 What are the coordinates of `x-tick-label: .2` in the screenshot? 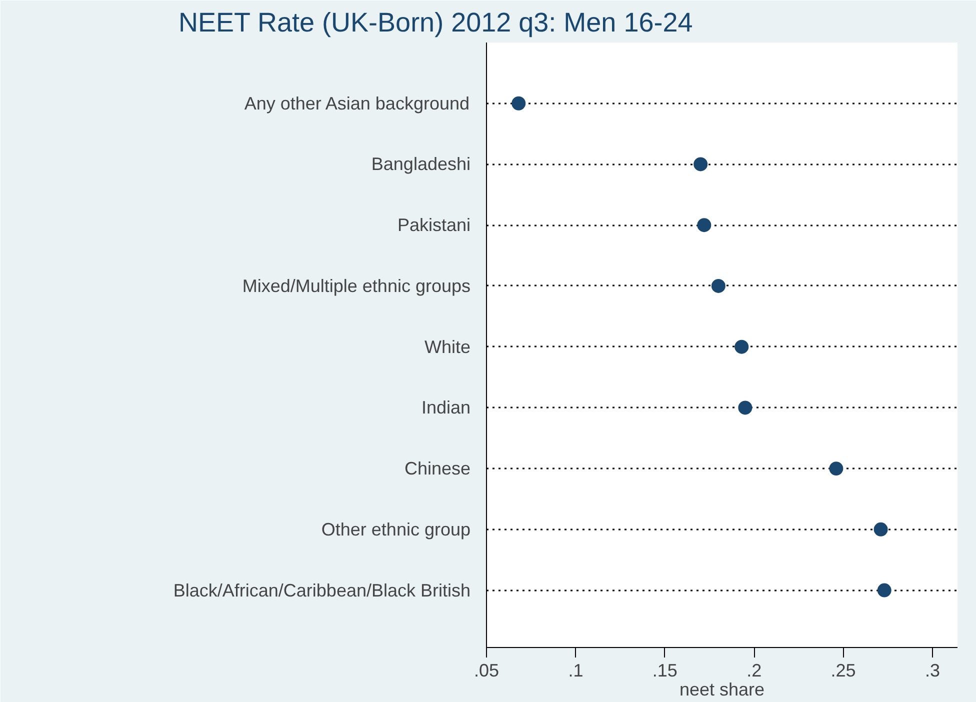 It's located at (754, 670).